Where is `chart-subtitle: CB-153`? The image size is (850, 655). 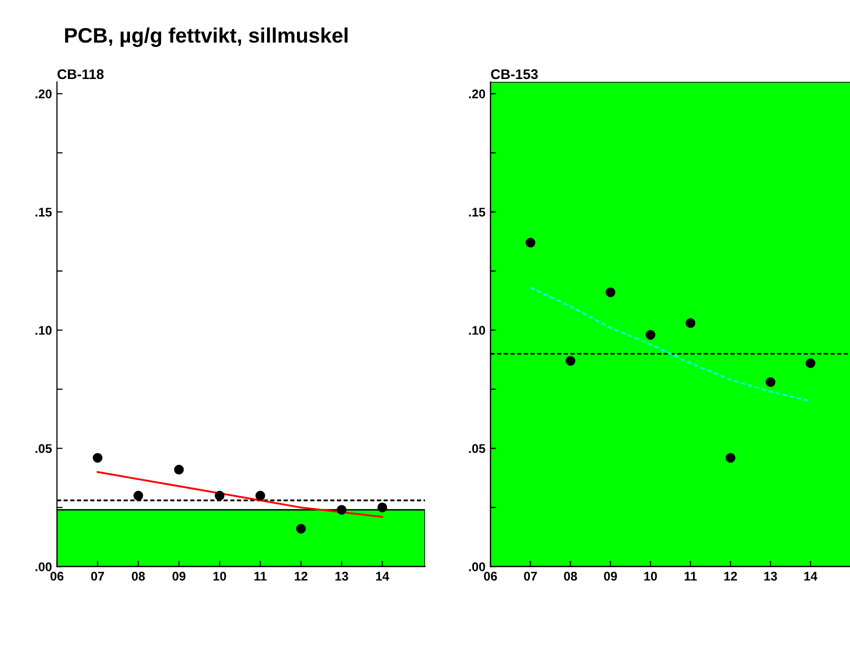 chart-subtitle: CB-153 is located at coordinates (514, 74).